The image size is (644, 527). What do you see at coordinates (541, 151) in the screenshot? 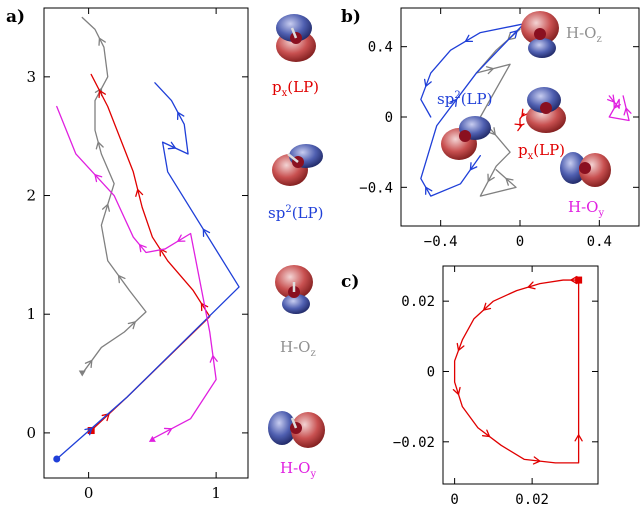
I see `panel-b-label-px-lp: px(LP)` at bounding box center [541, 151].